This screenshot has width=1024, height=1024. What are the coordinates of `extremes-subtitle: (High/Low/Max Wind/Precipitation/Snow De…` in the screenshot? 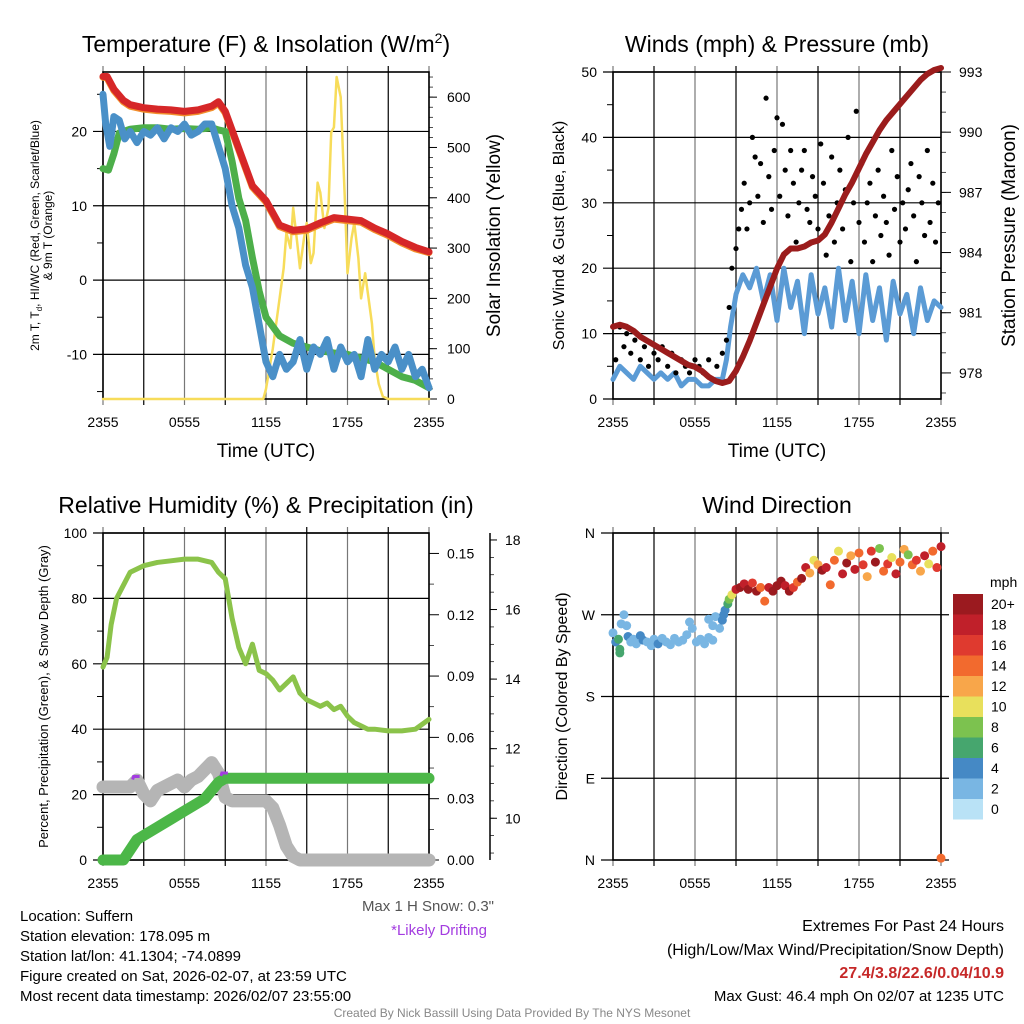 It's located at (835, 950).